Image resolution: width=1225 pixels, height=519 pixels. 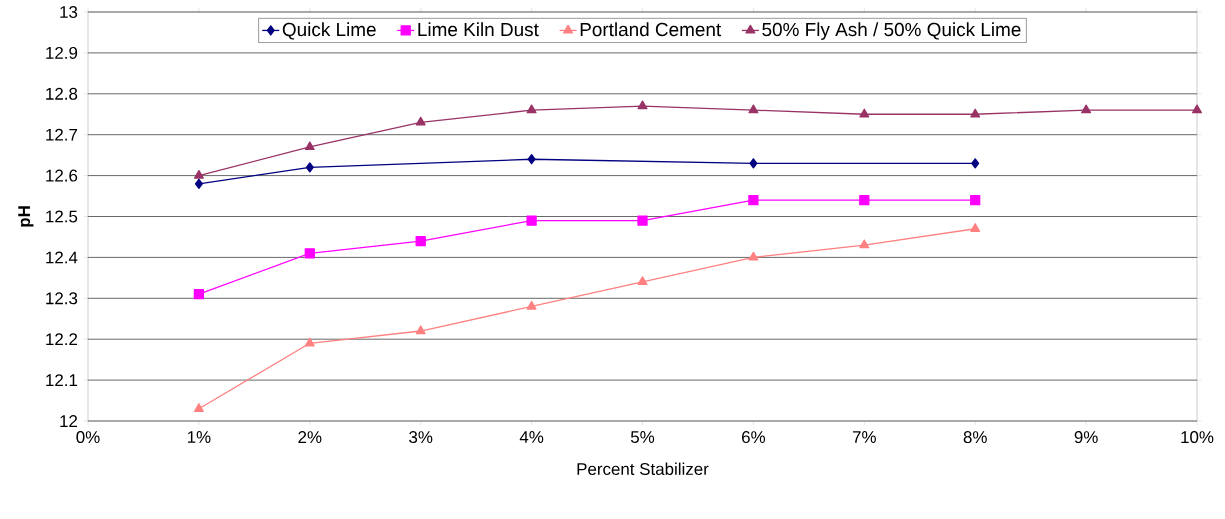 What do you see at coordinates (891, 31) in the screenshot?
I see `legend-label: 50% Fly Ash / 50% Quick Lime` at bounding box center [891, 31].